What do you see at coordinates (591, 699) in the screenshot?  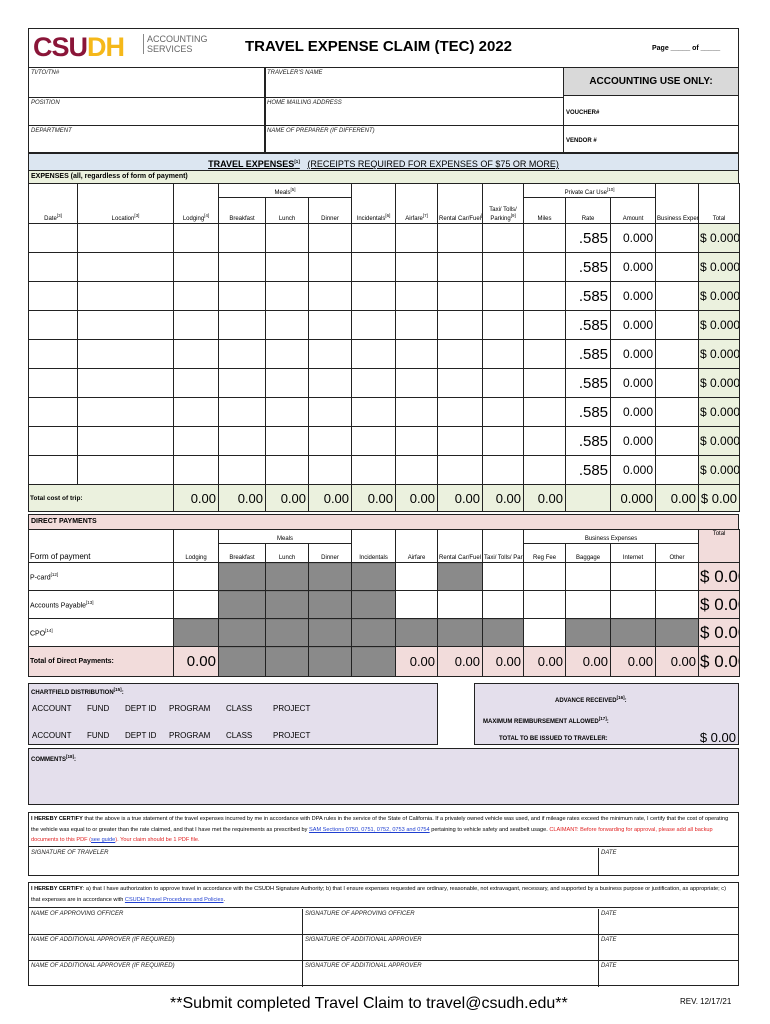 I see `advance-received: ADVANCE RECEIVED[16]:` at bounding box center [591, 699].